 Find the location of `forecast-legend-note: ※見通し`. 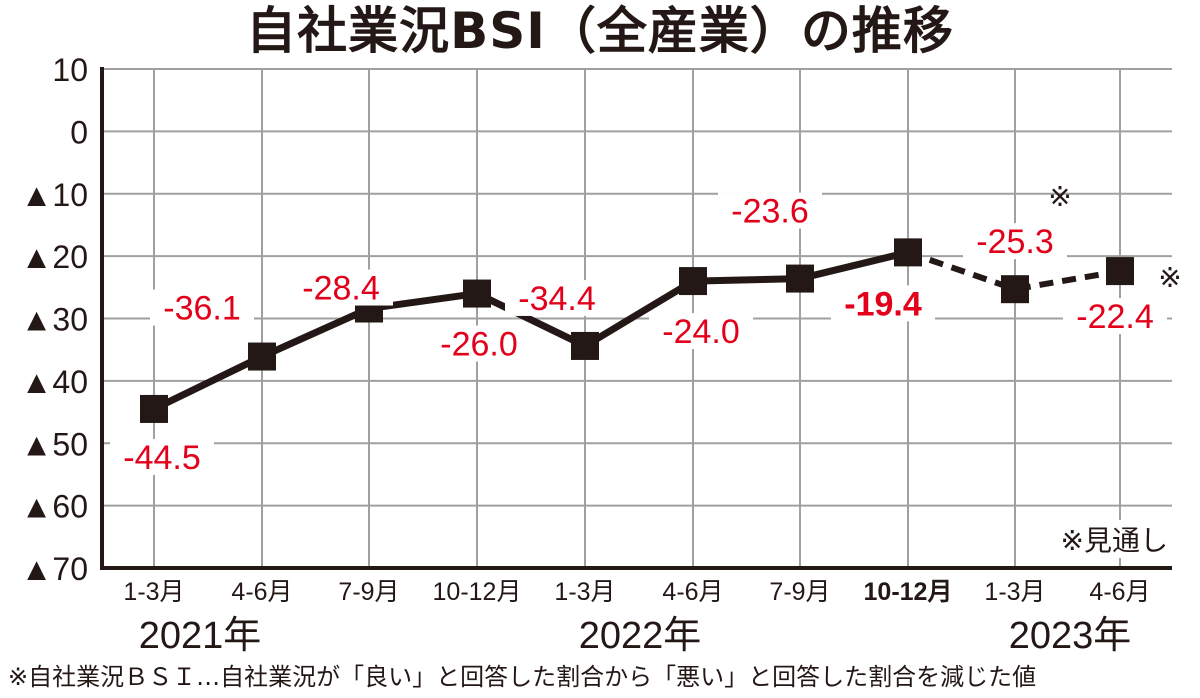

forecast-legend-note: ※見通し is located at coordinates (1114, 540).